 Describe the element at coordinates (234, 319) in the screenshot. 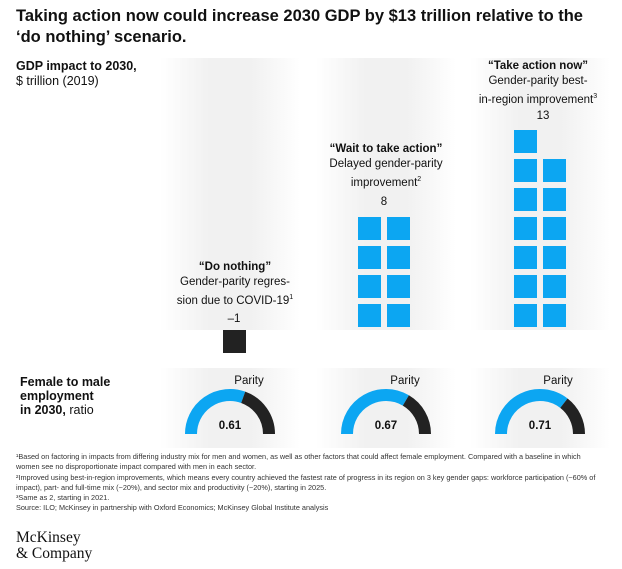

I see `value-label-do-nothing: –1` at that location.